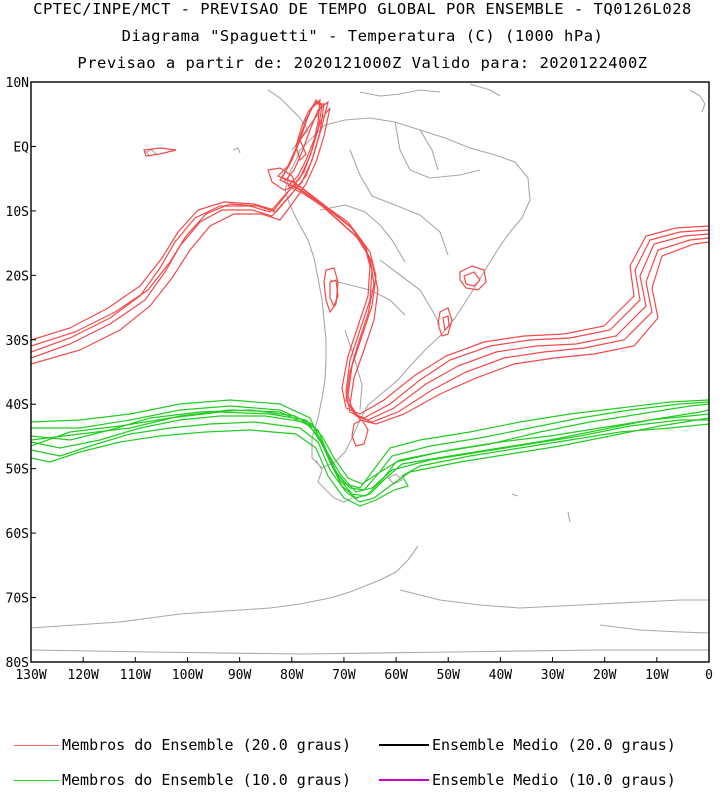  Describe the element at coordinates (292, 675) in the screenshot. I see `lon-tick-label: 80W` at that location.